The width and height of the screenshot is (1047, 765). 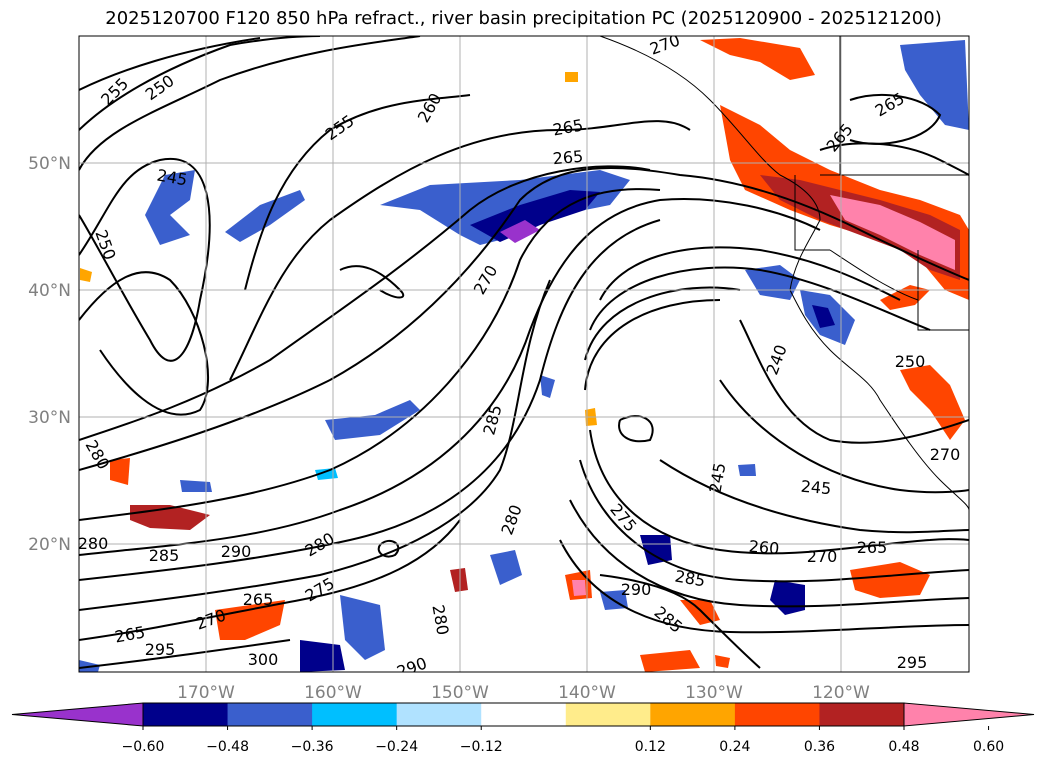 I want to click on longitude-tick-labels: 170°W 160°W 150°W 140°W 130°W 120°W, so click(x=523, y=693).